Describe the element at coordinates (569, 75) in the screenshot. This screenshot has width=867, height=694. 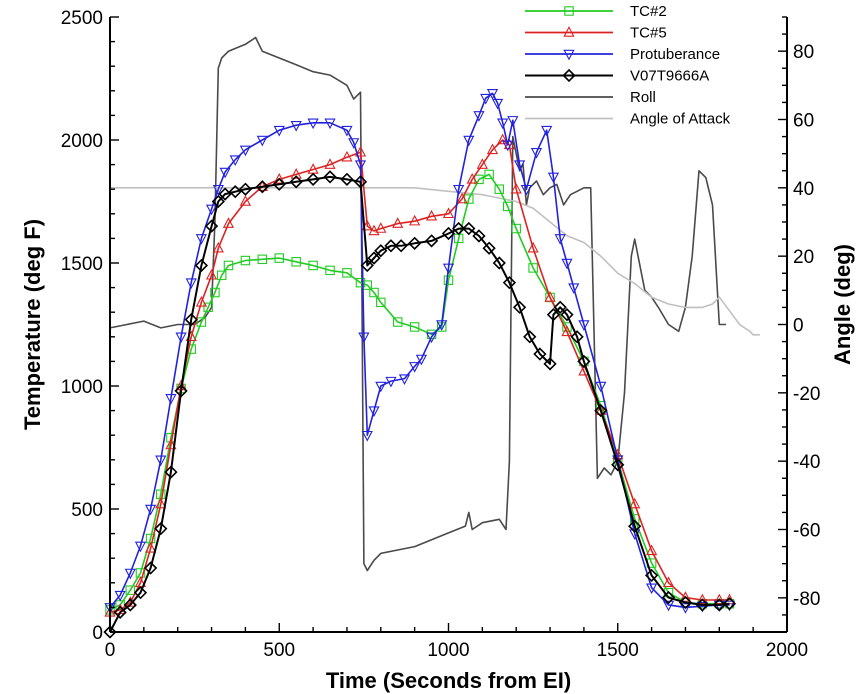
I see `legend-marker-v07t9666a` at that location.